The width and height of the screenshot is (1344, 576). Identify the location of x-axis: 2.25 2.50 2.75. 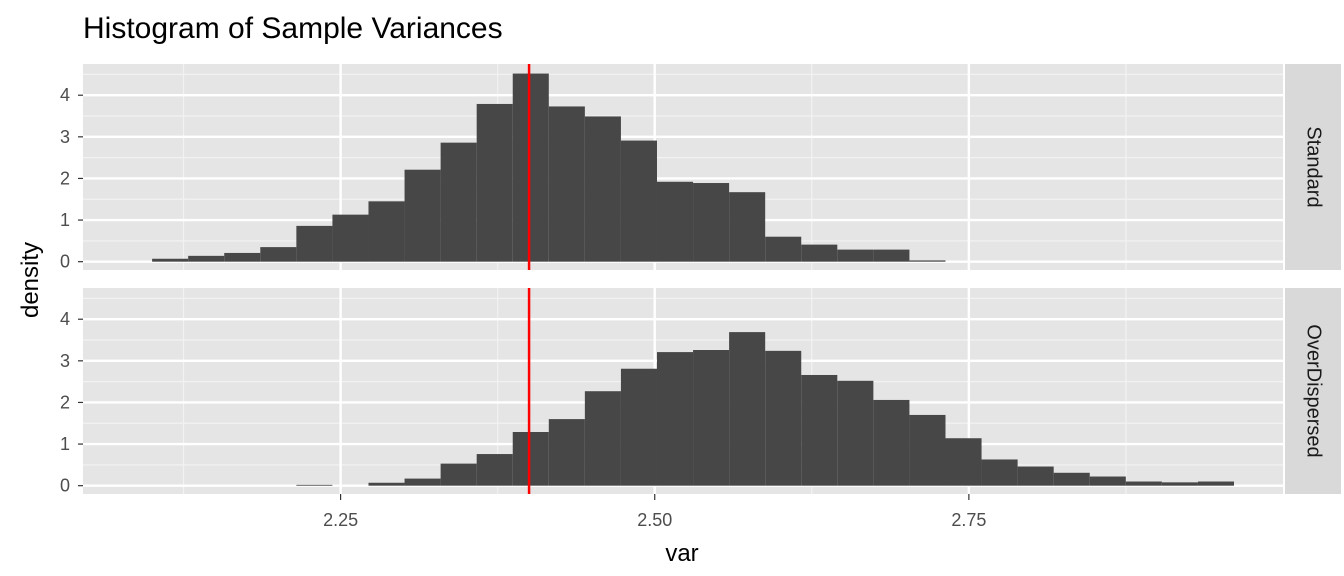
(654, 512).